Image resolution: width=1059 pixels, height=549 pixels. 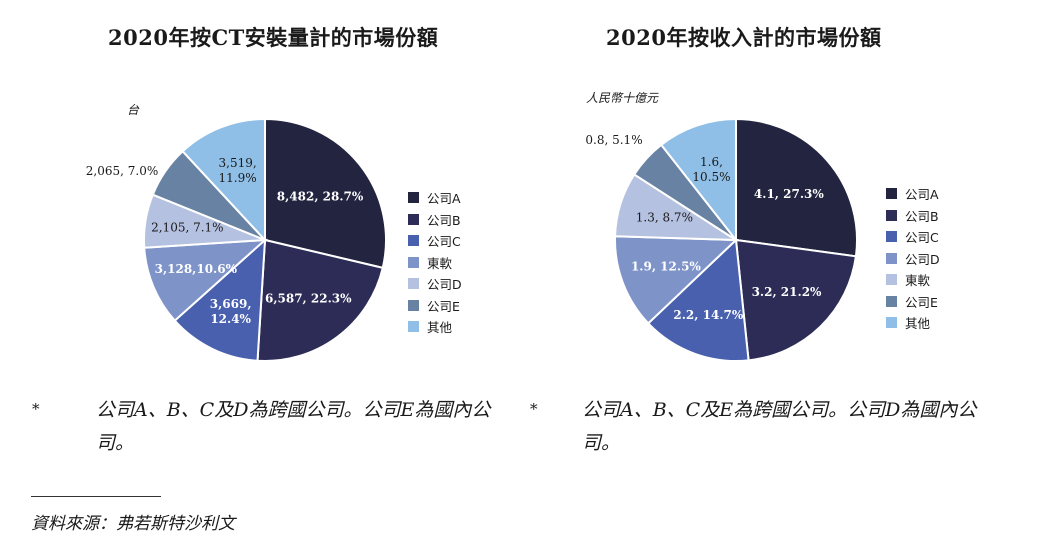 What do you see at coordinates (273, 37) in the screenshot?
I see `chart-title-installations: 2020年按CT安裝量計的市場份額` at bounding box center [273, 37].